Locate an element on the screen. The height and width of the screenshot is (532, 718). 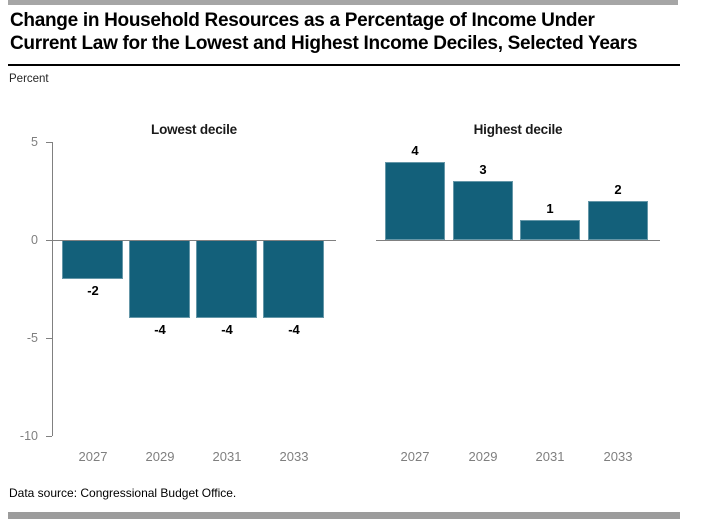
y-axis-tick-label: -10 is located at coordinates (28, 436).